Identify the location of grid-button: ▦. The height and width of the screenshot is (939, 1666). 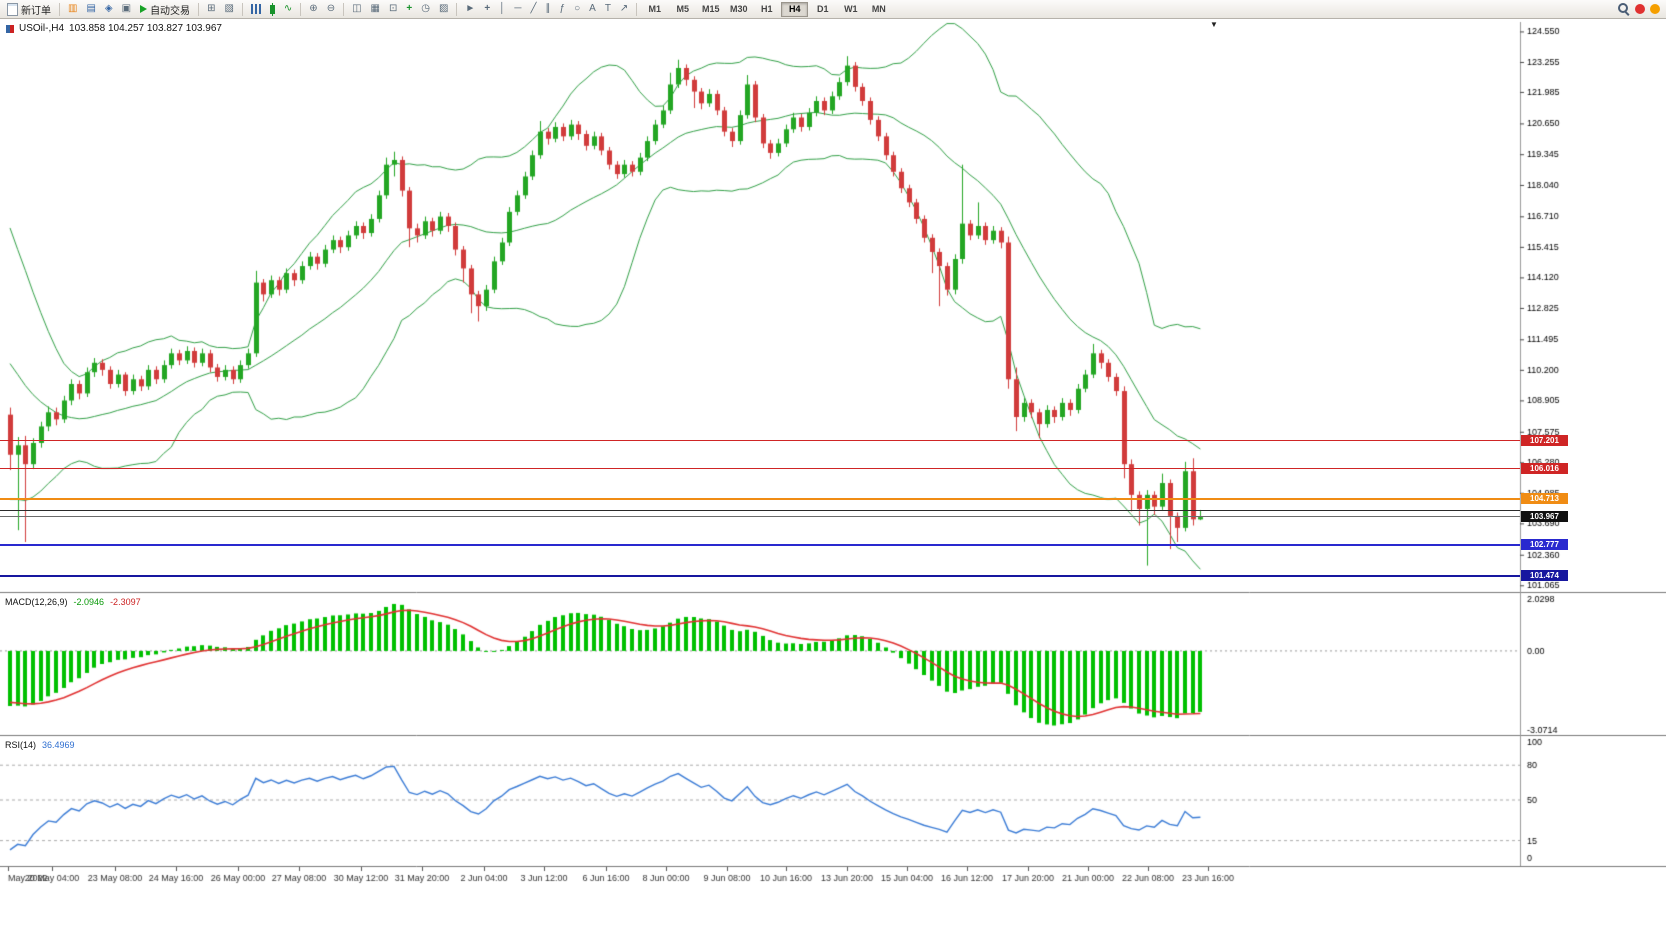
(375, 9).